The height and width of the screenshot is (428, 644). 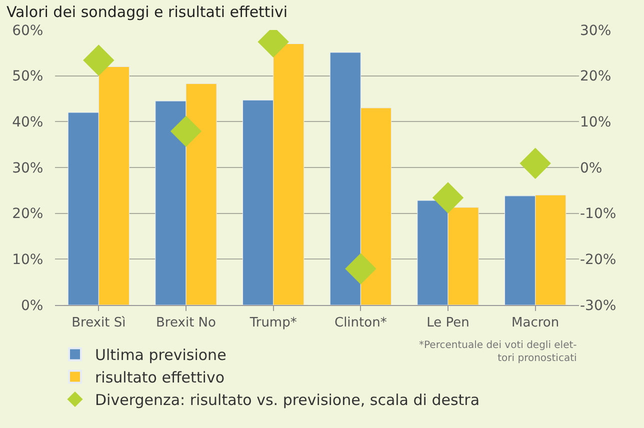 I want to click on y2-tick-label: -10%, so click(x=598, y=214).